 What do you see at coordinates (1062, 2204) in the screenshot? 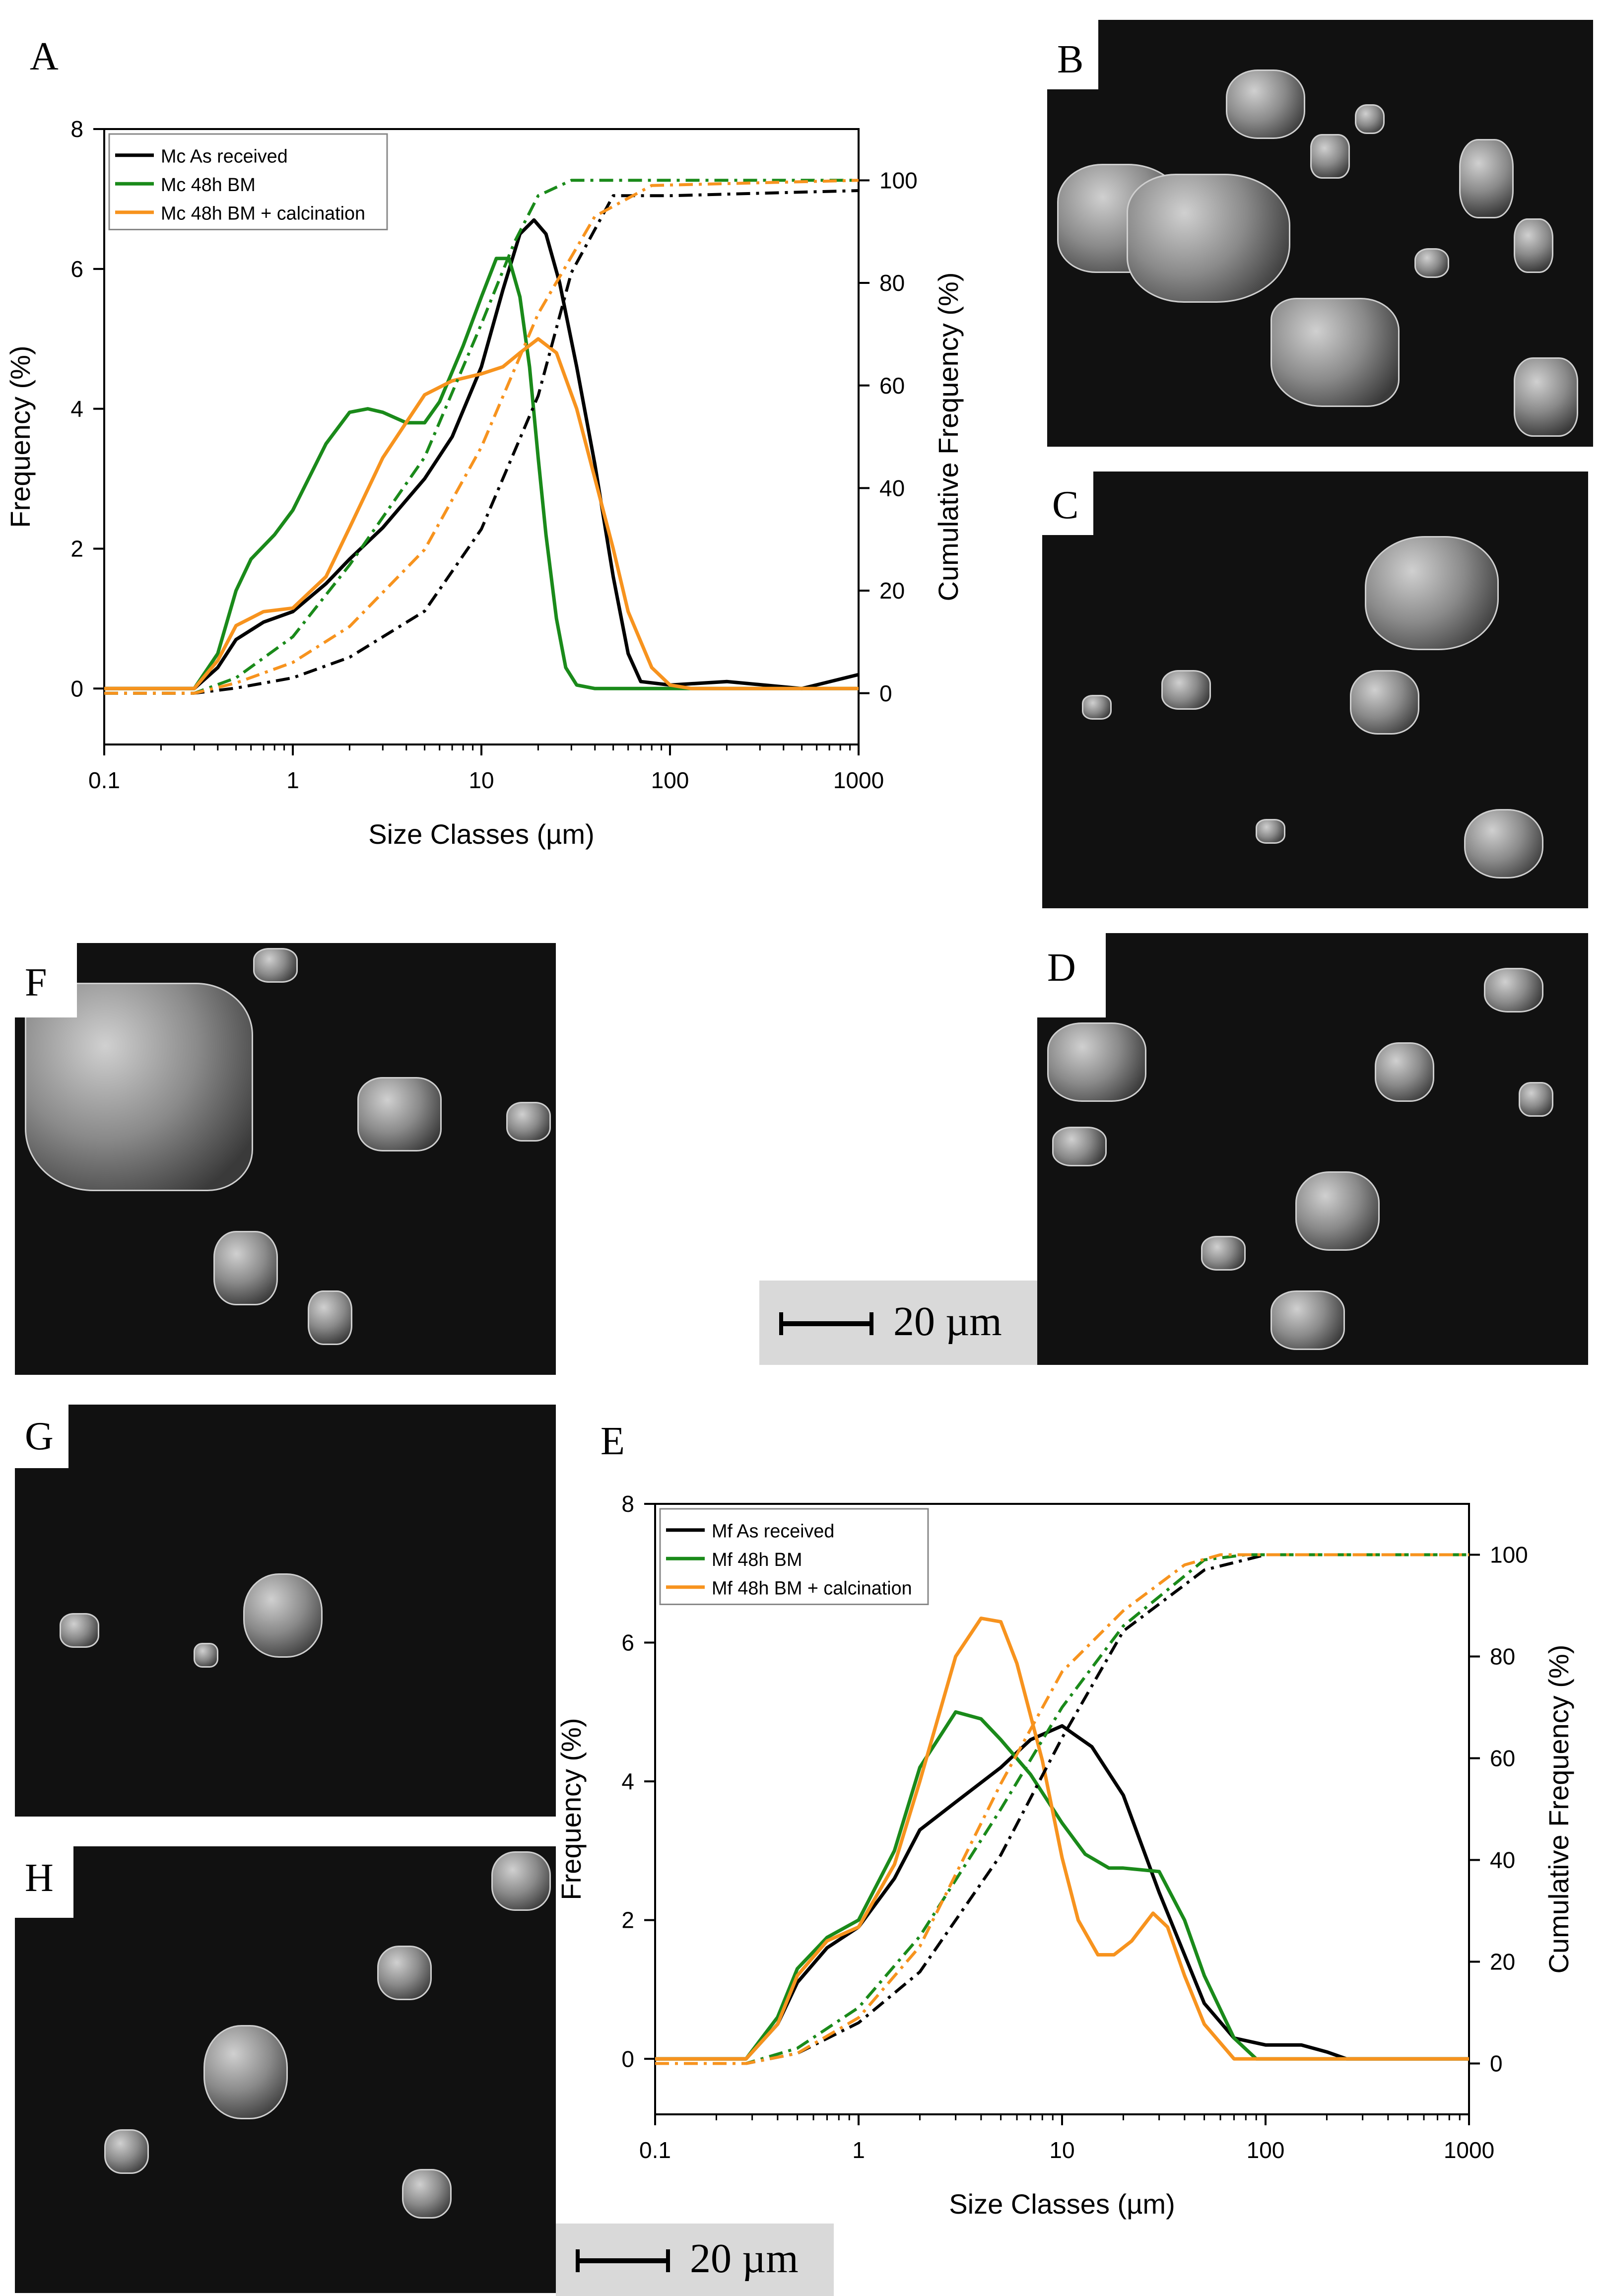
I see `x-axis-label: Size Classes (µm)` at bounding box center [1062, 2204].